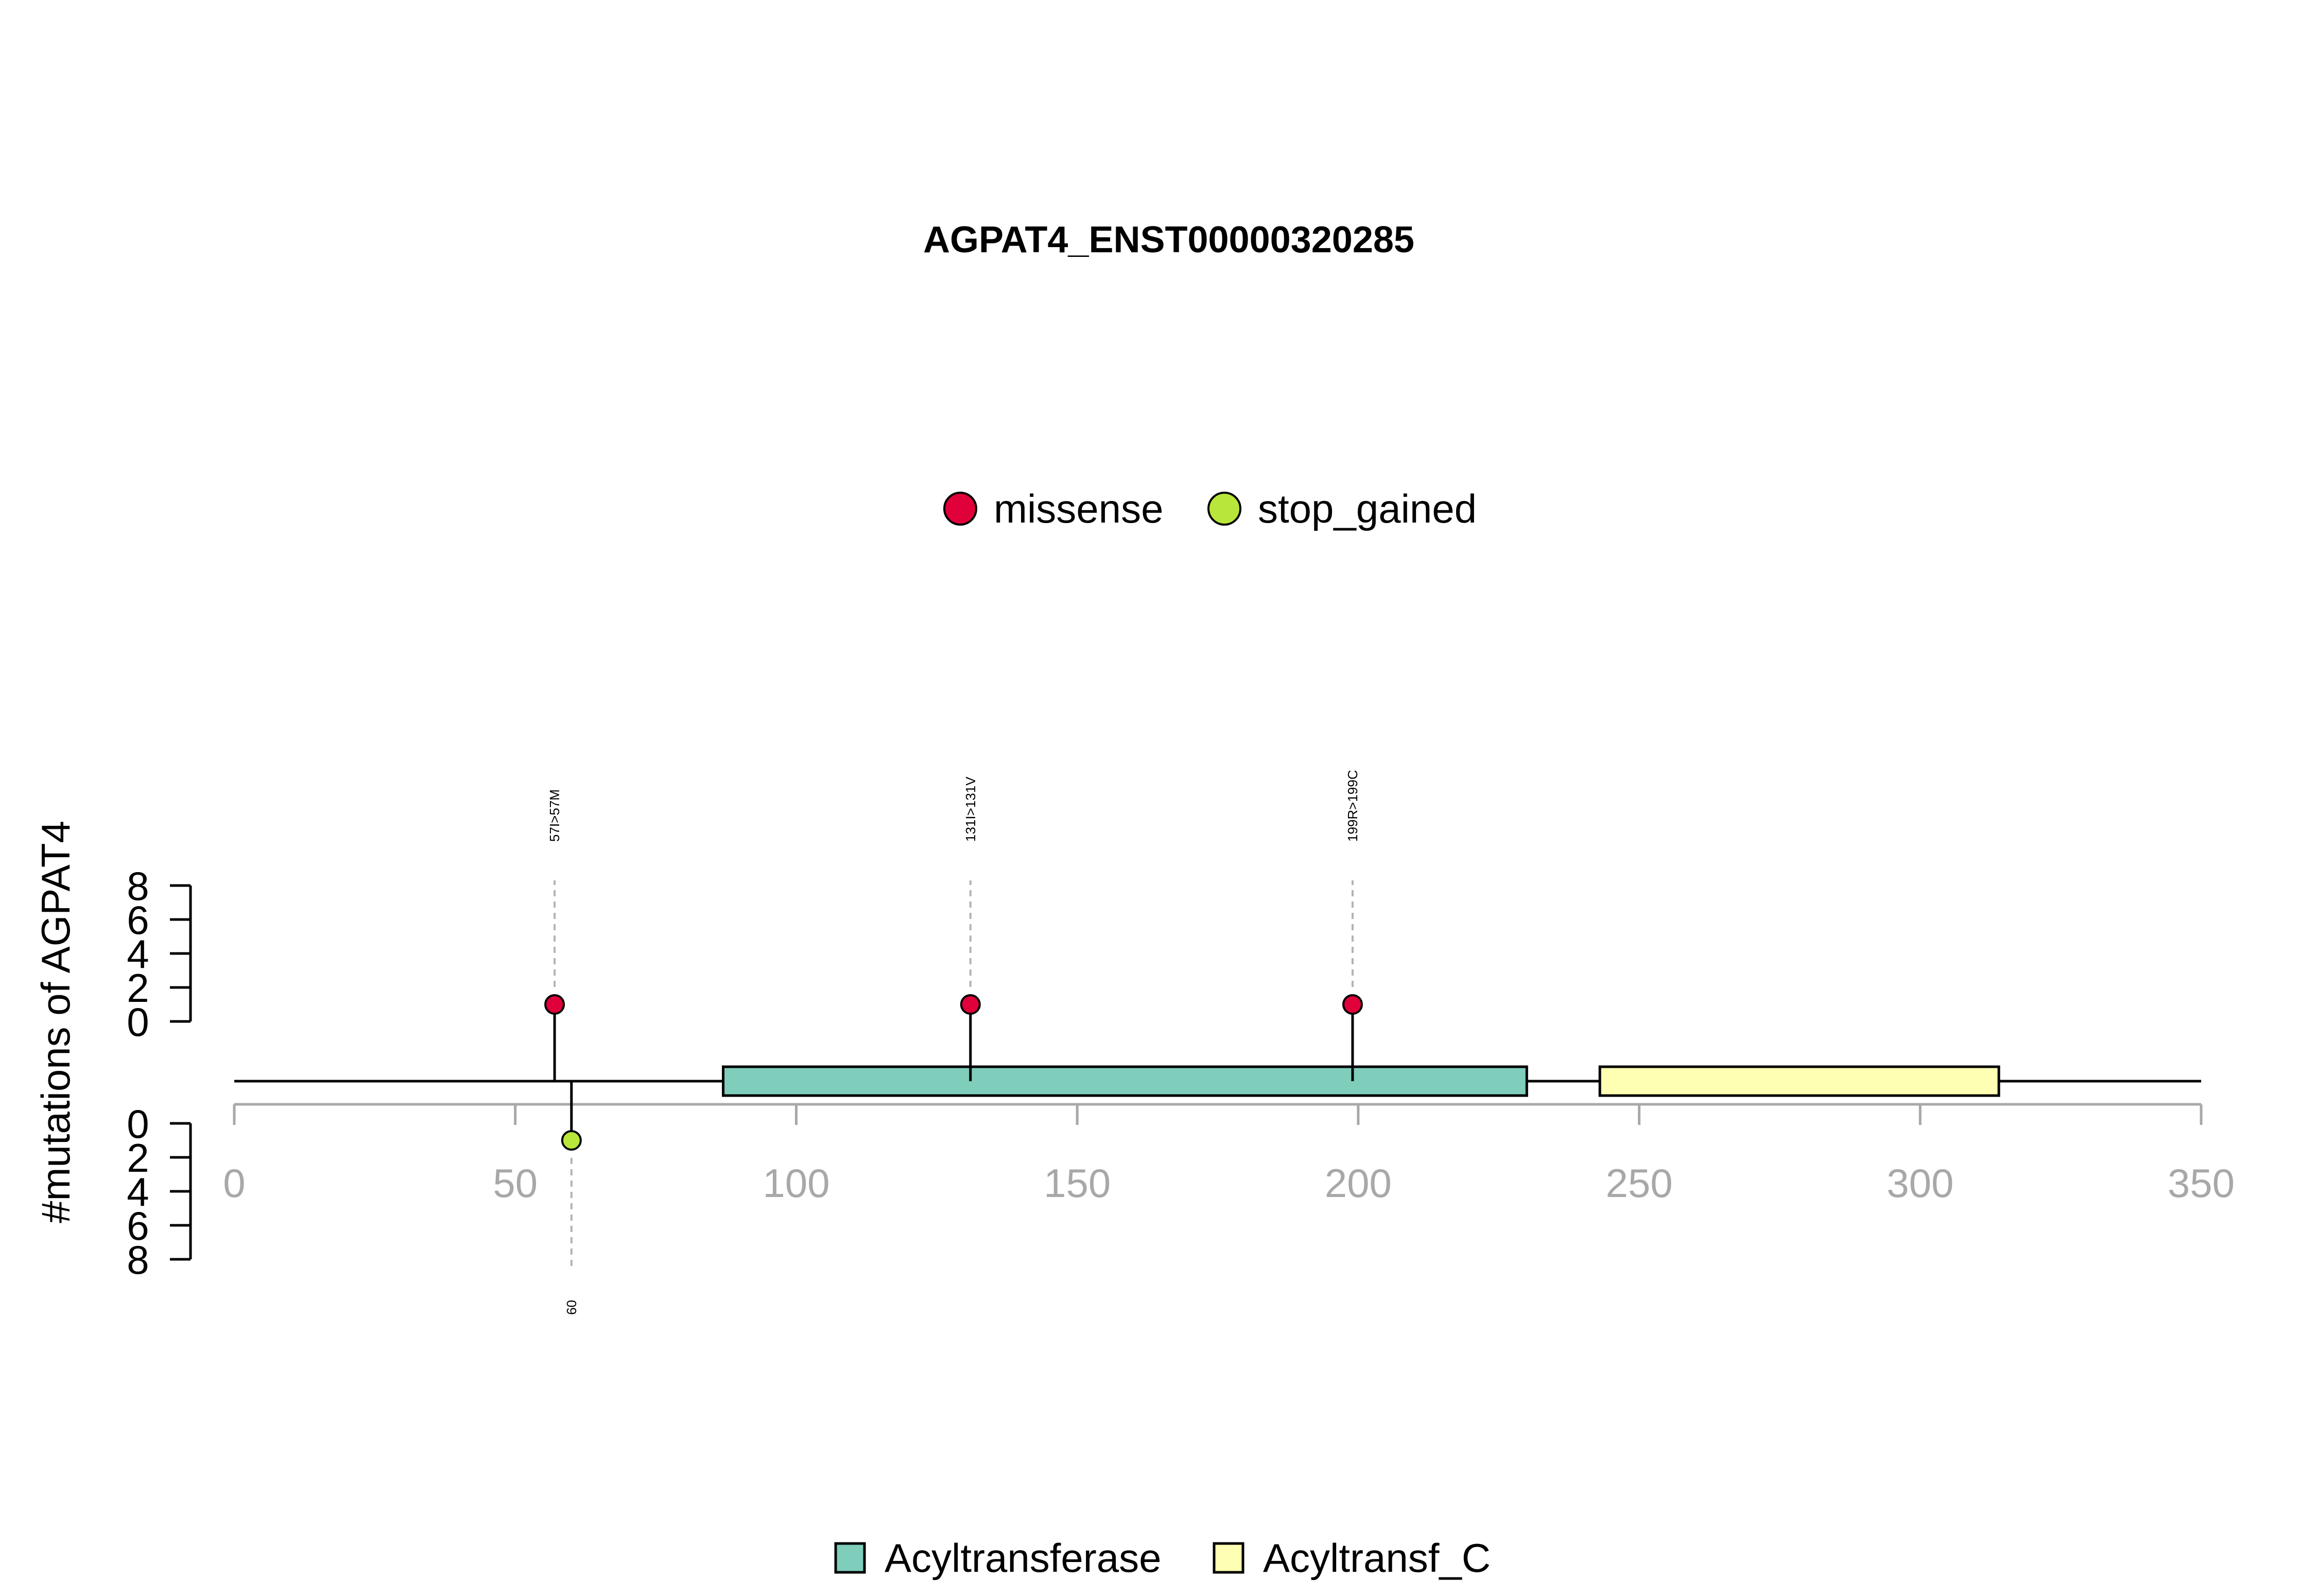 The height and width of the screenshot is (1596, 2317). Describe the element at coordinates (571, 1307) in the screenshot. I see `mutation-60-label: 60` at that location.